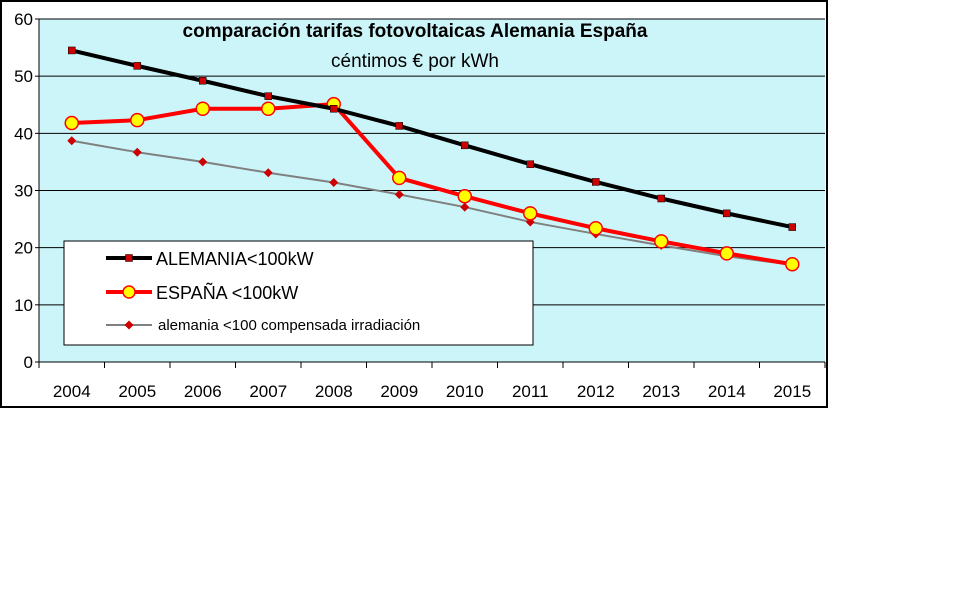  I want to click on legend-label: ESPAÑA <100kW, so click(227, 292).